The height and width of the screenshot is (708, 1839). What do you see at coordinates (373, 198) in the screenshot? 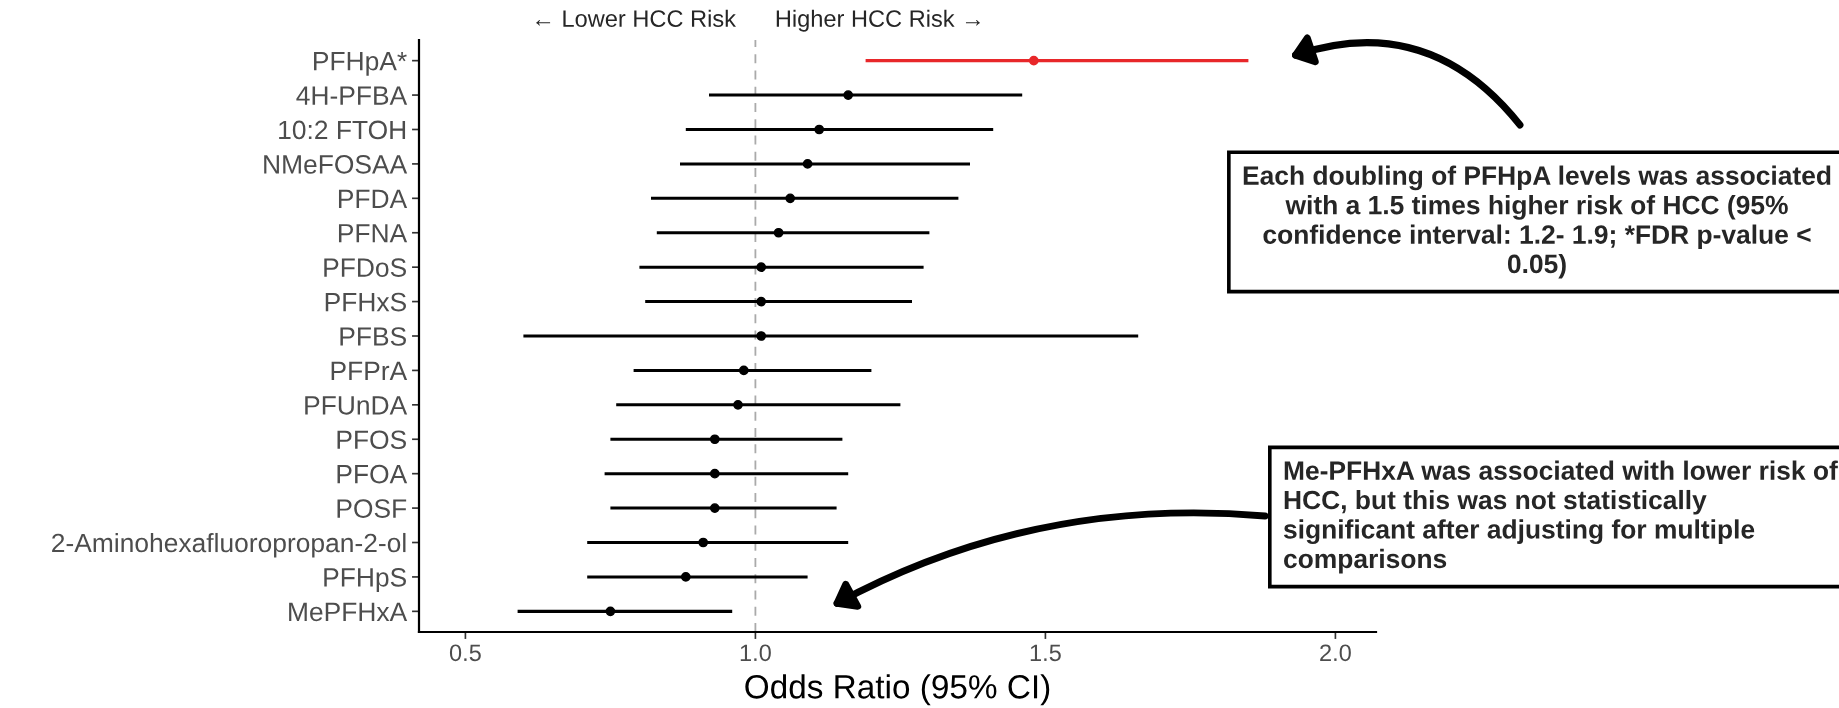
I see `y-tick-label: PFDA` at bounding box center [373, 198].